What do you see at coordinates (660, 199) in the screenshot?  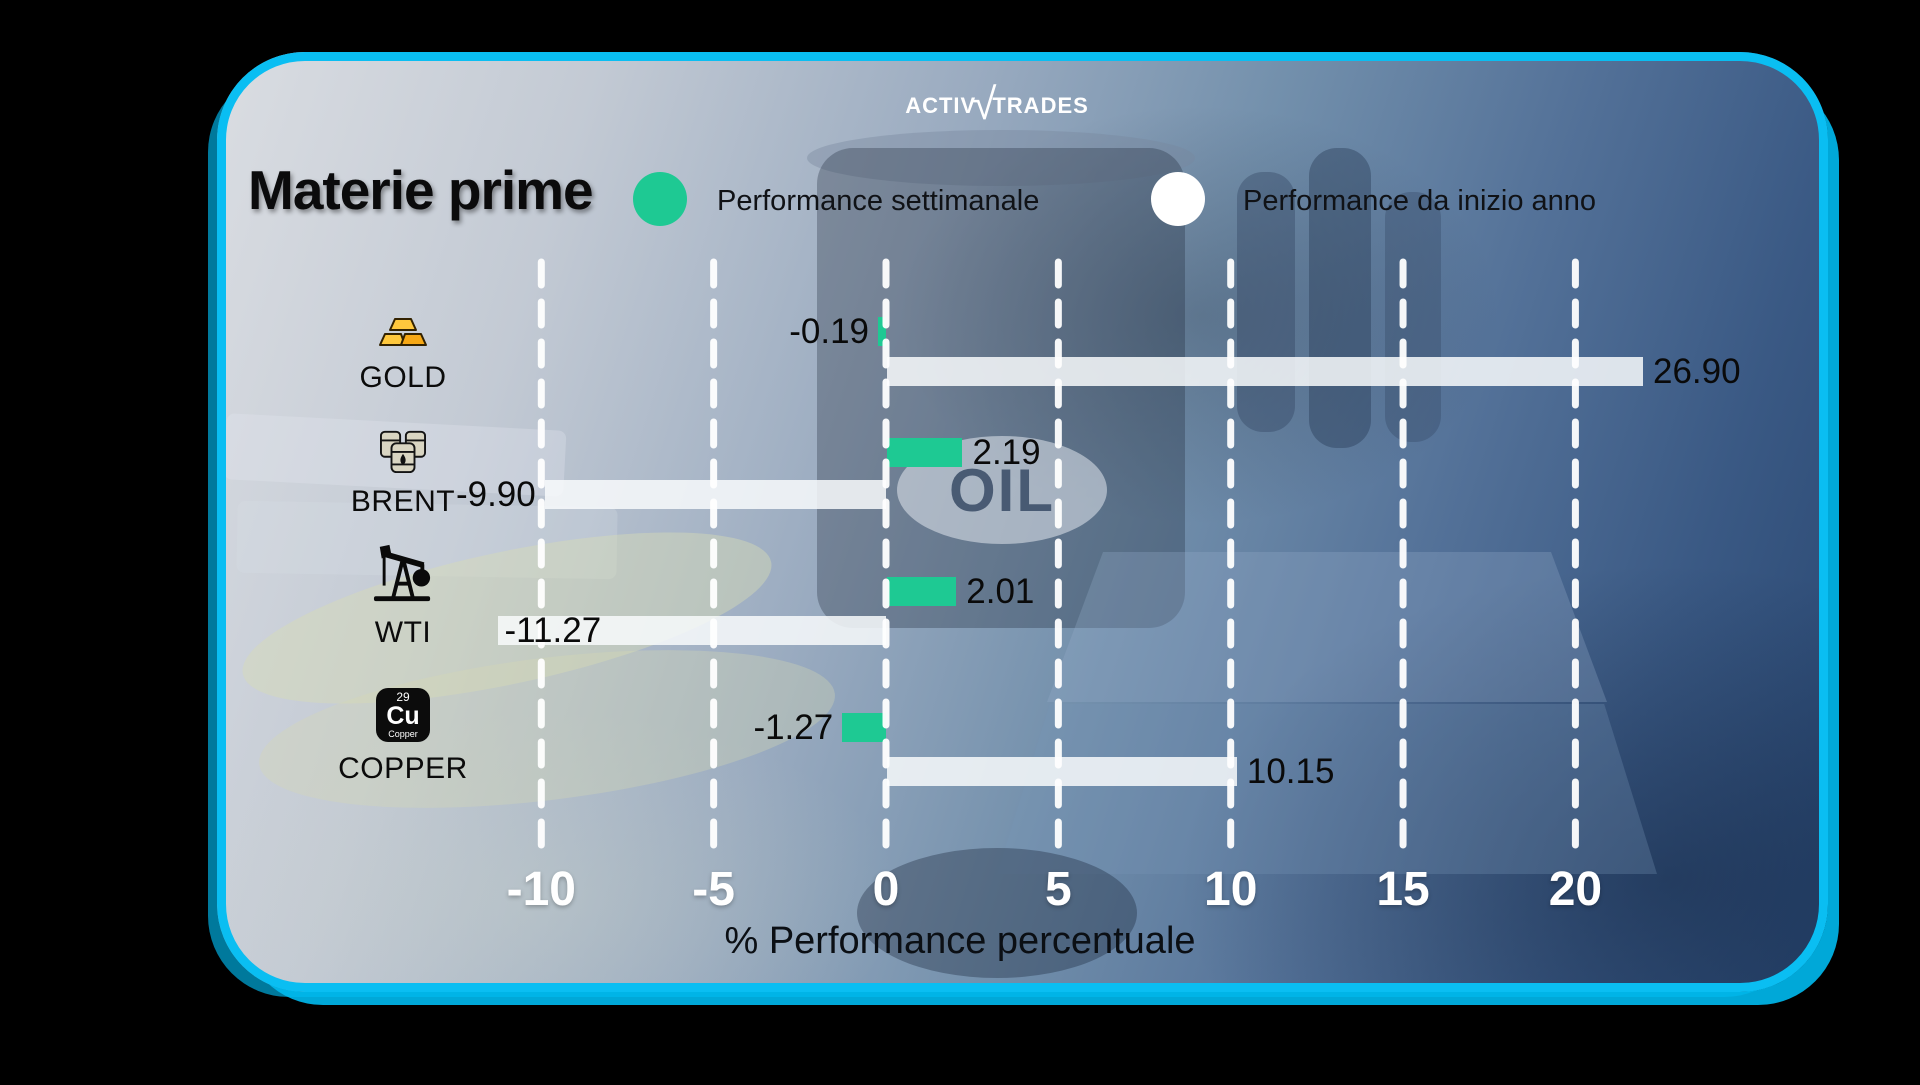 I see `legend-weekly-swatch` at bounding box center [660, 199].